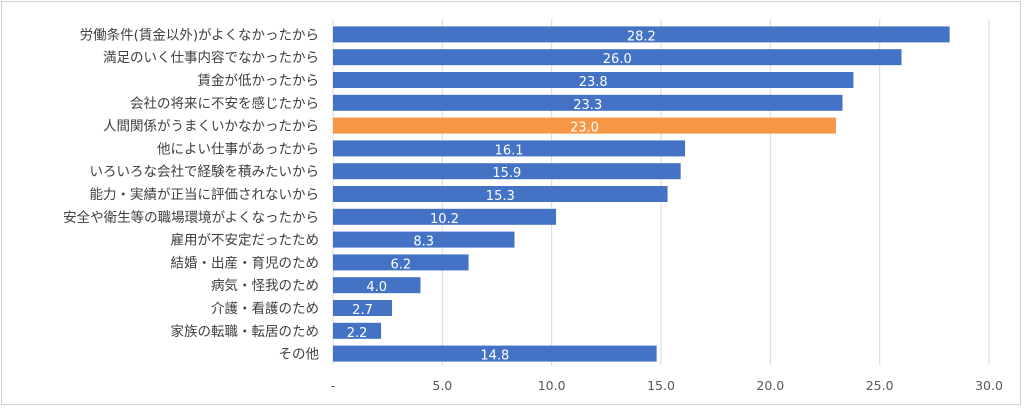 This screenshot has width=1024, height=408. I want to click on category-label: 結婚・出産・育児のため, so click(245, 263).